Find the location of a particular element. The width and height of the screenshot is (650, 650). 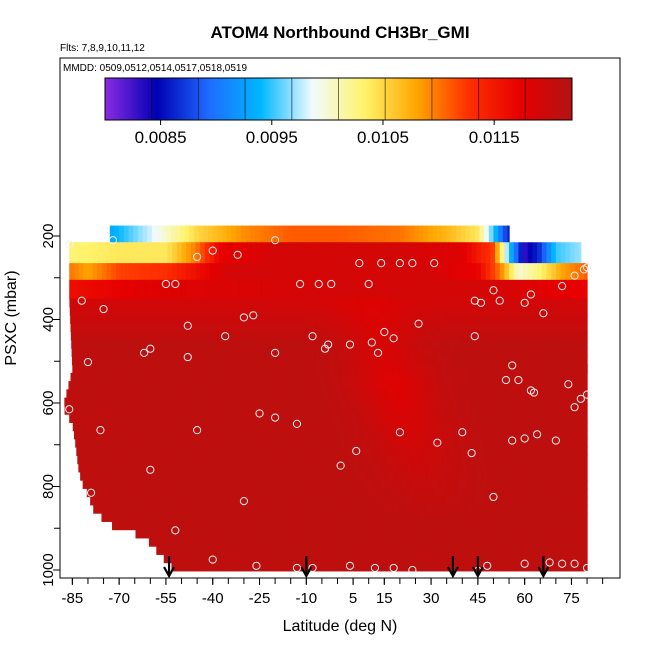

arrow-head is located at coordinates (543, 572).